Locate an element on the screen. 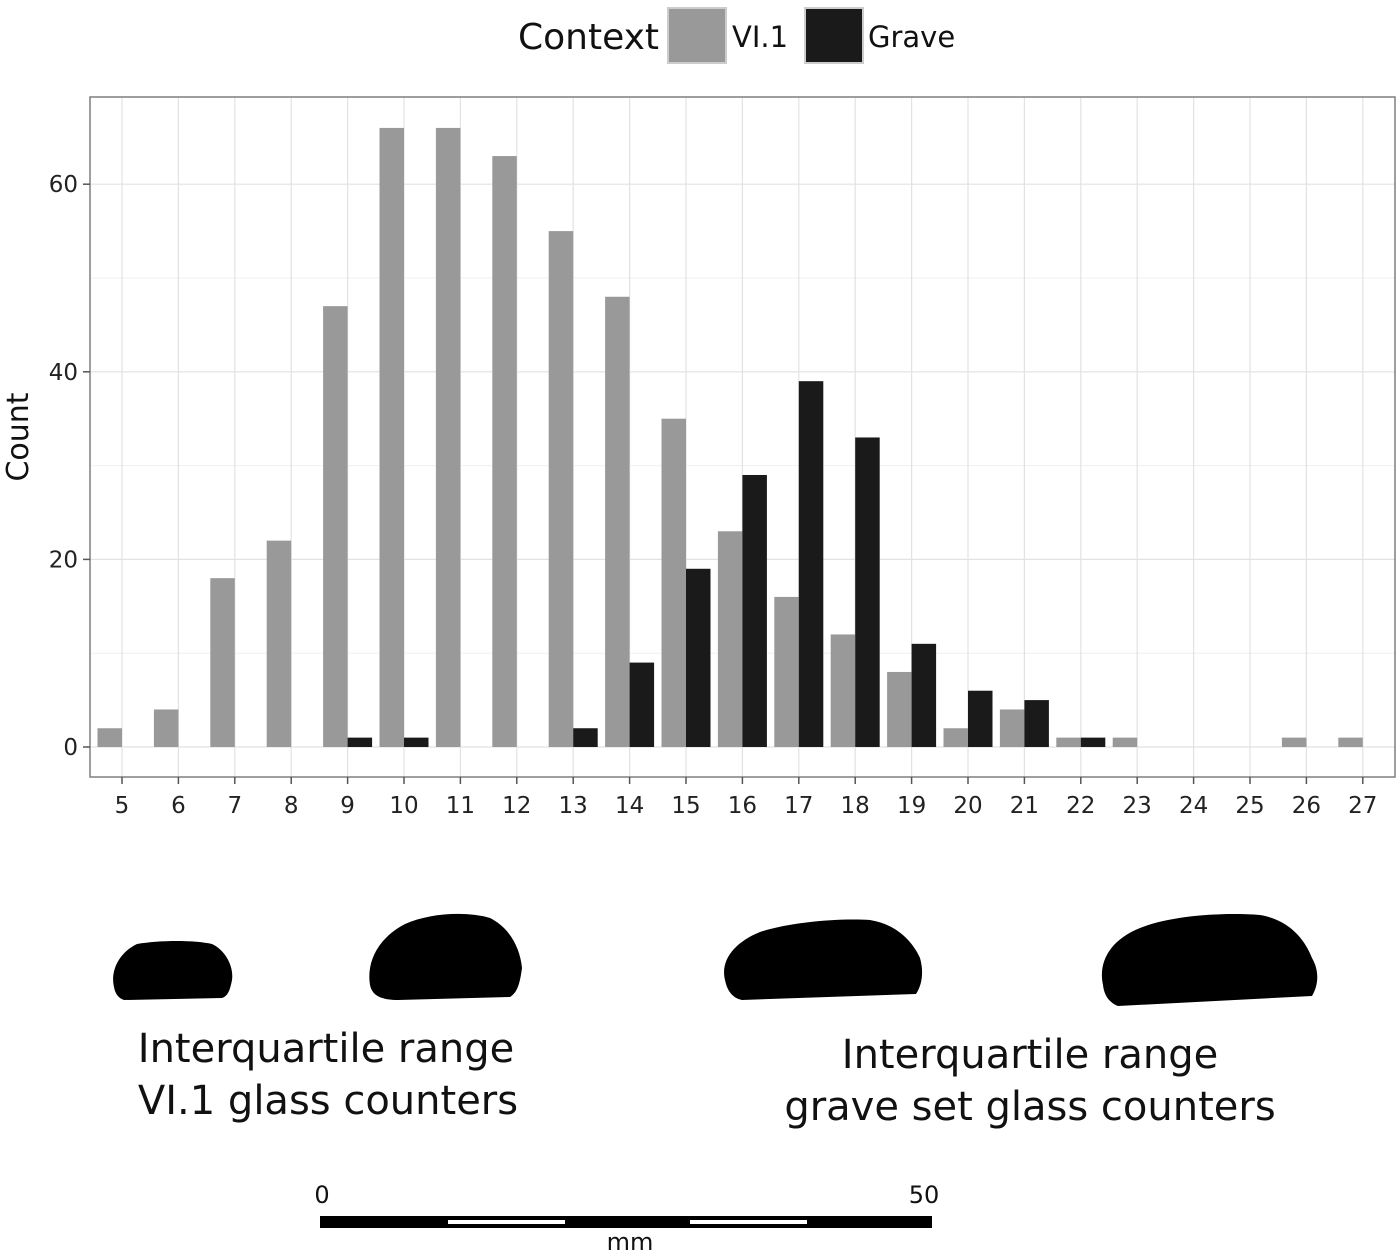 The image size is (1400, 1255). scale-bar-end-label: 50 is located at coordinates (924, 1195).